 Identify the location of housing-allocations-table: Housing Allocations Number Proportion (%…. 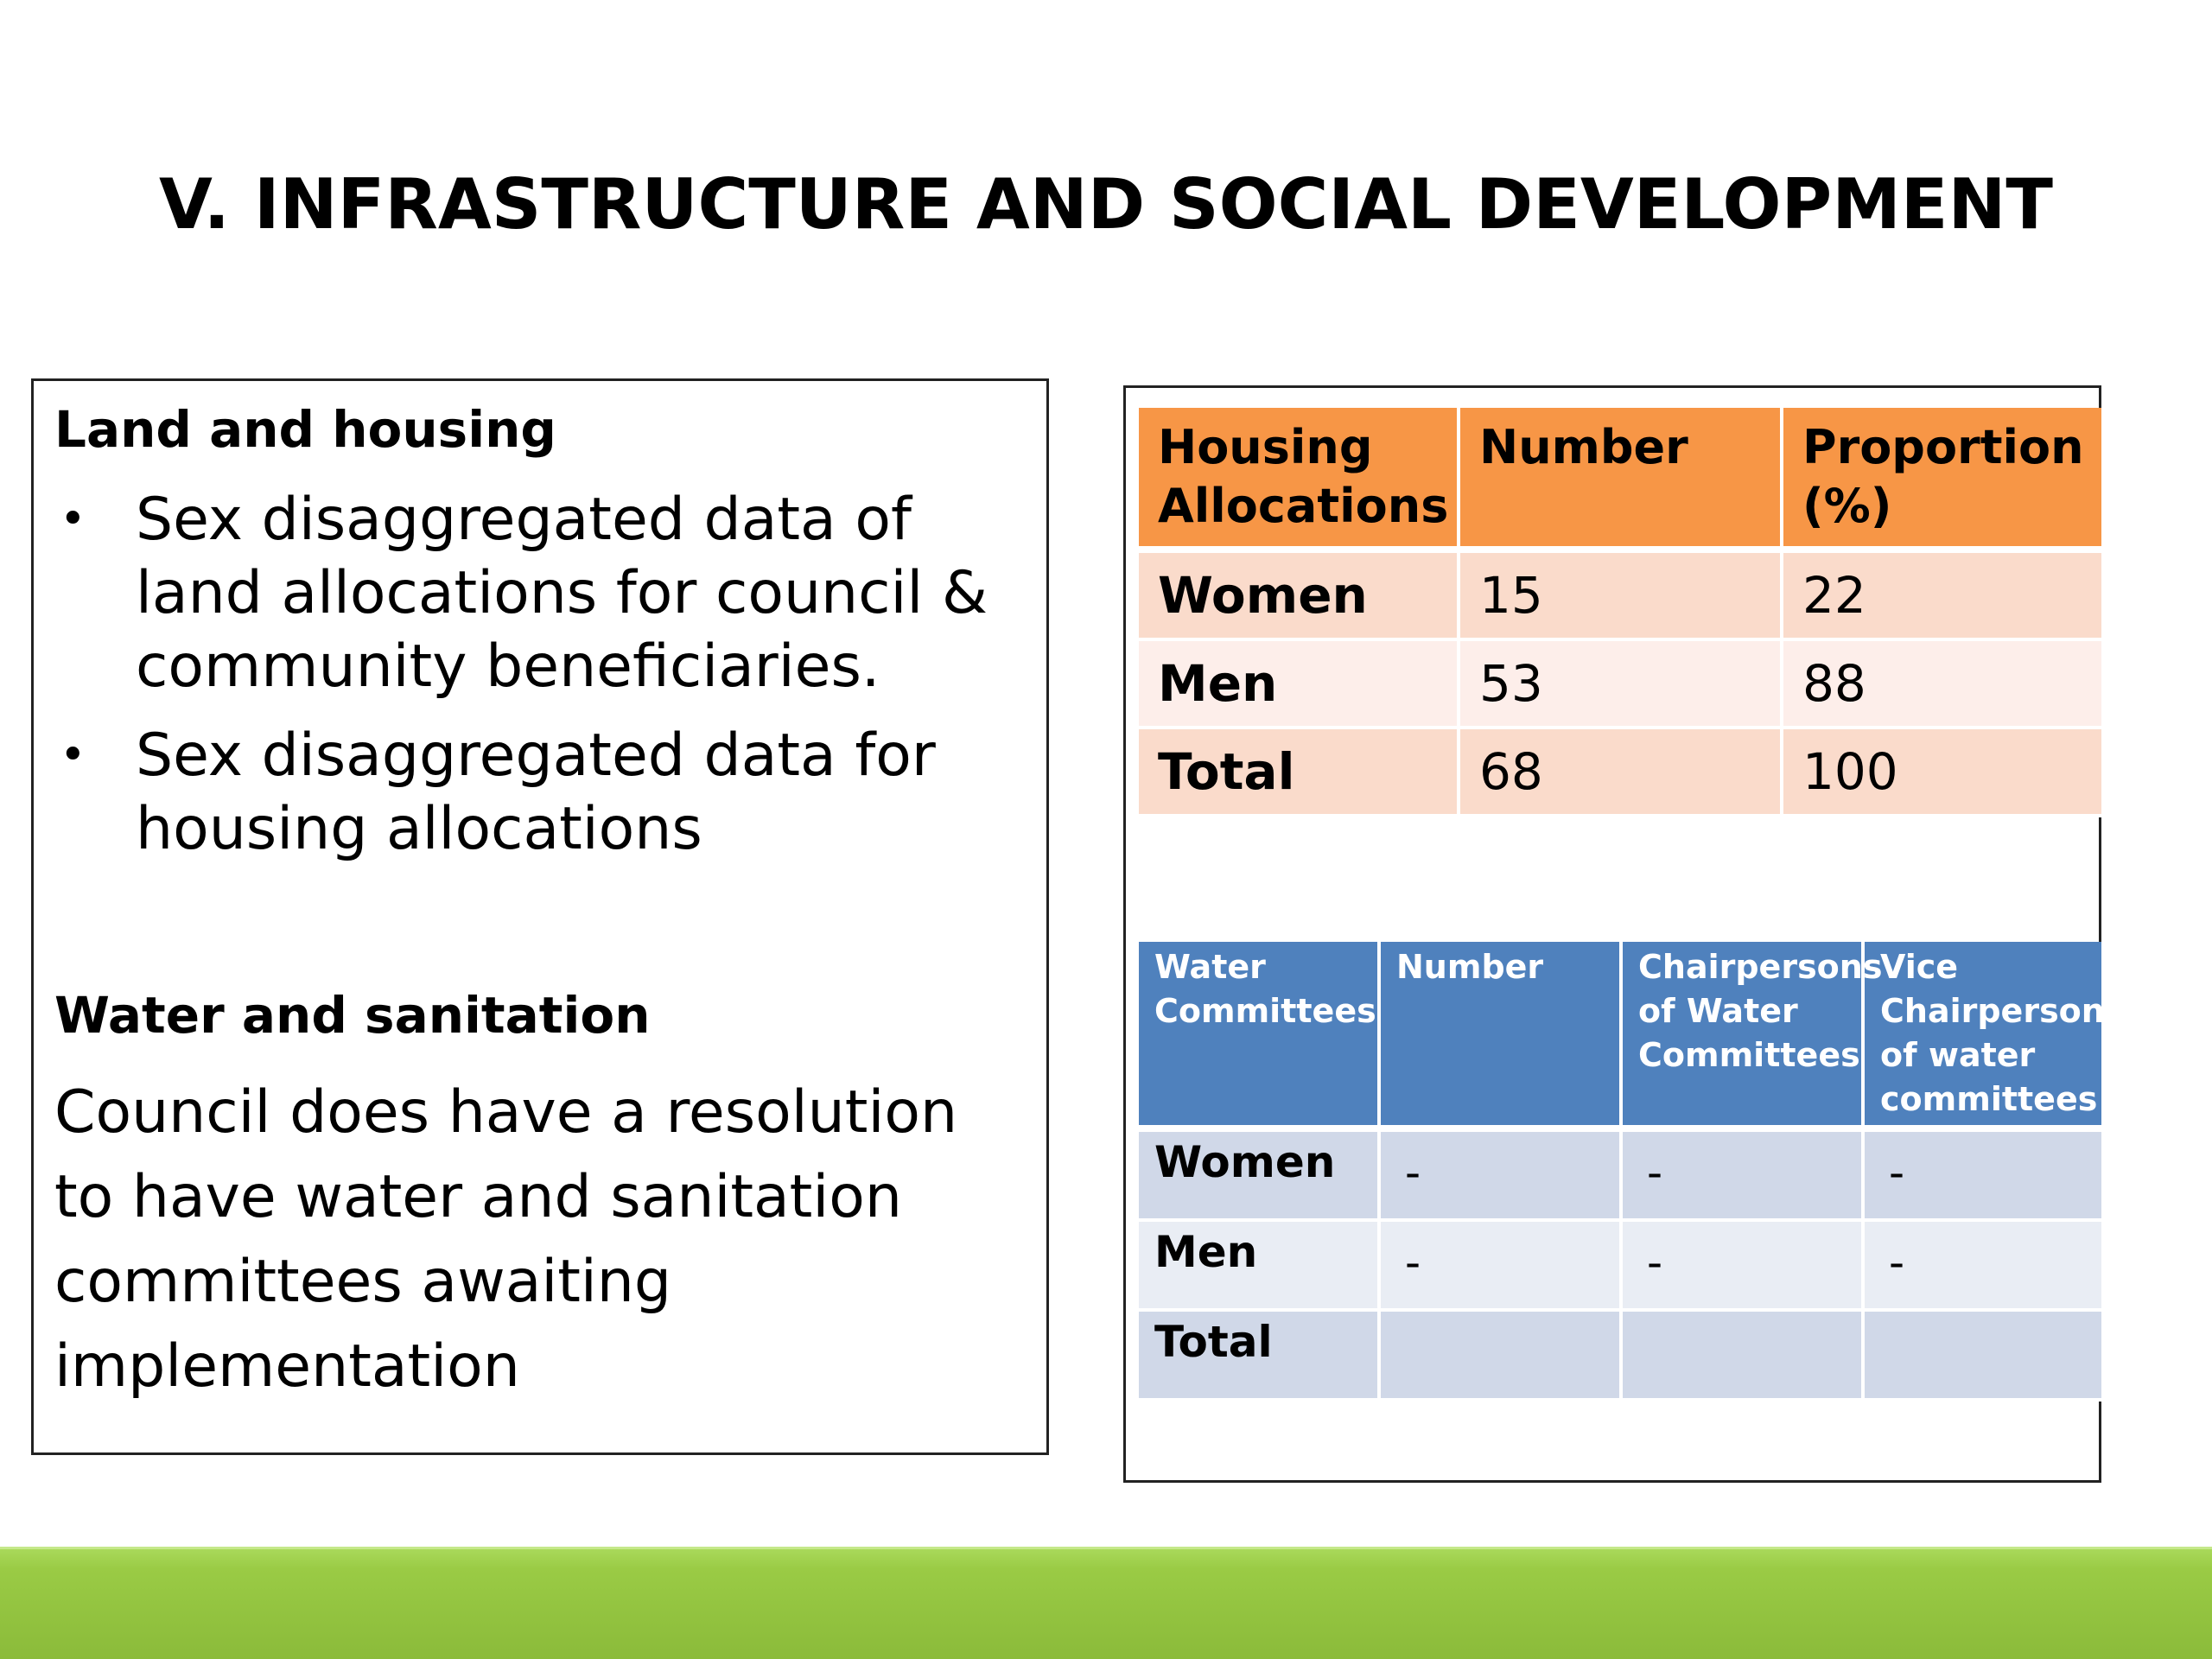
(1622, 612).